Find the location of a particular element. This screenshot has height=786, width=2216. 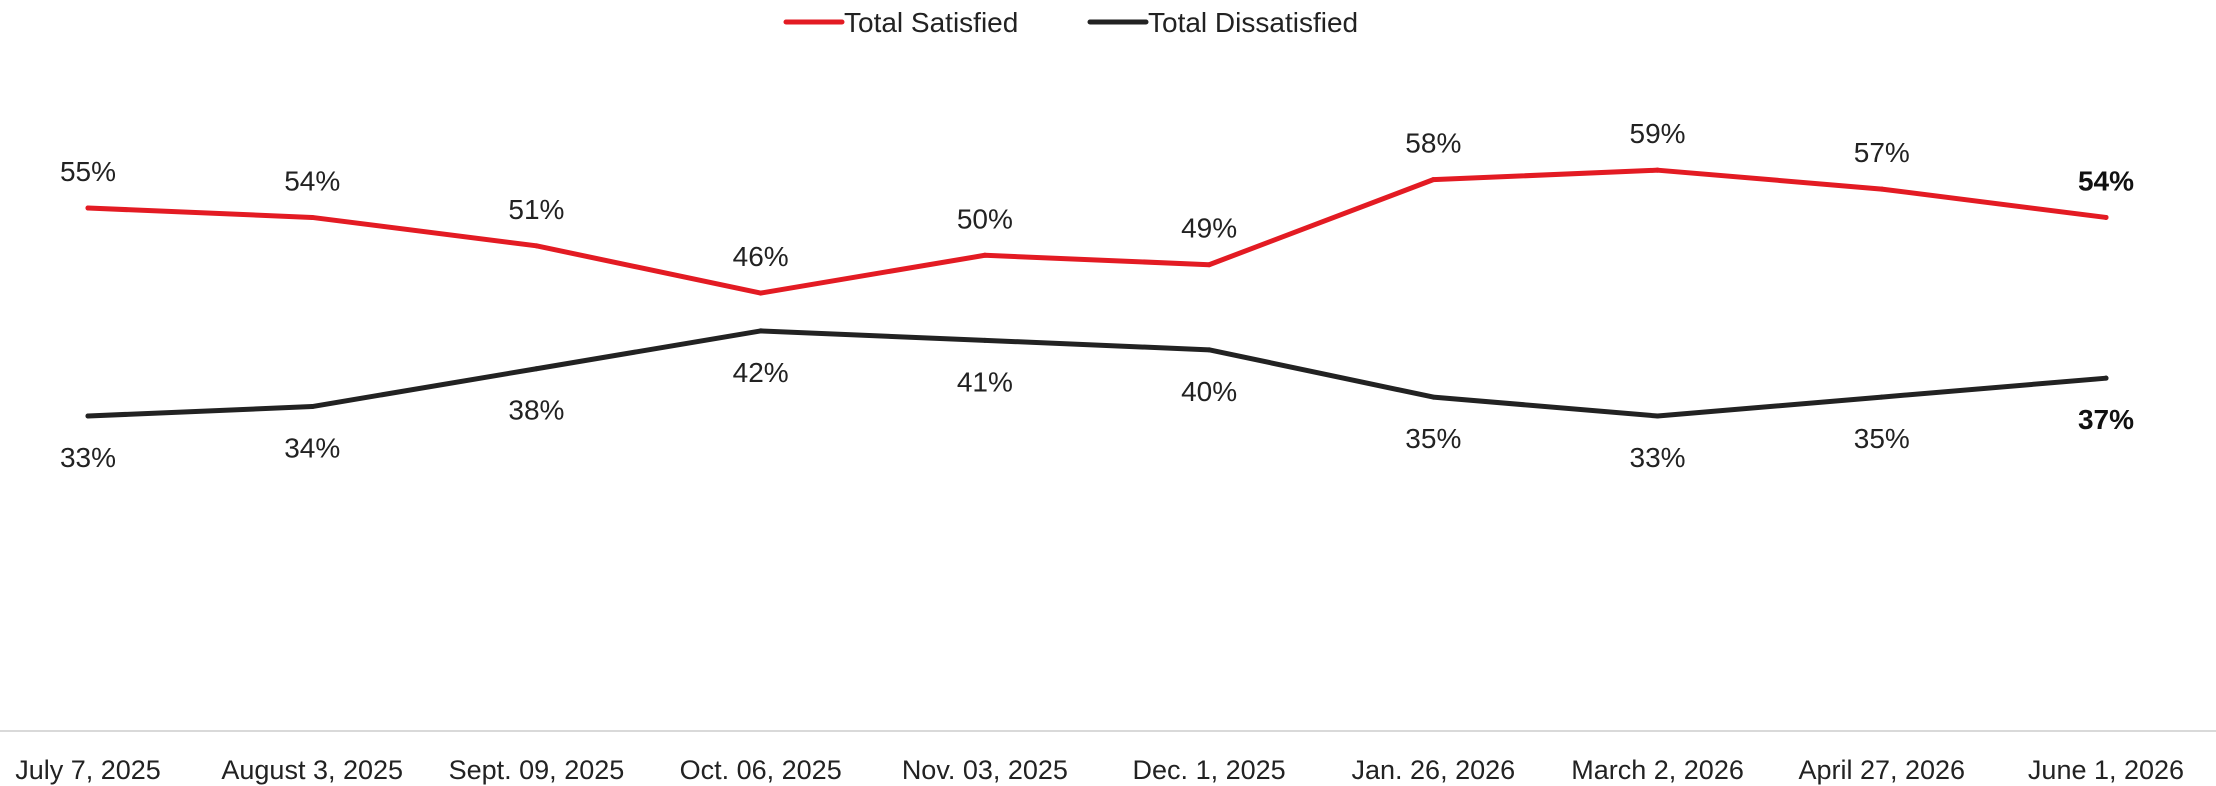

data-label-total-satisfied-9: 54% is located at coordinates (2106, 180).